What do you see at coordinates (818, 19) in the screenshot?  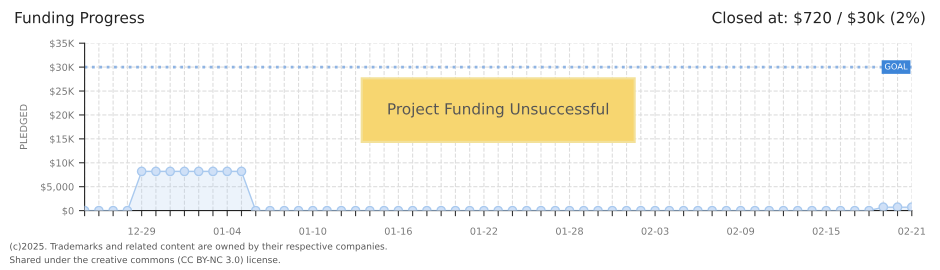 I see `chart-subtitle: Closed at: $720 / $30k (2%)` at bounding box center [818, 19].